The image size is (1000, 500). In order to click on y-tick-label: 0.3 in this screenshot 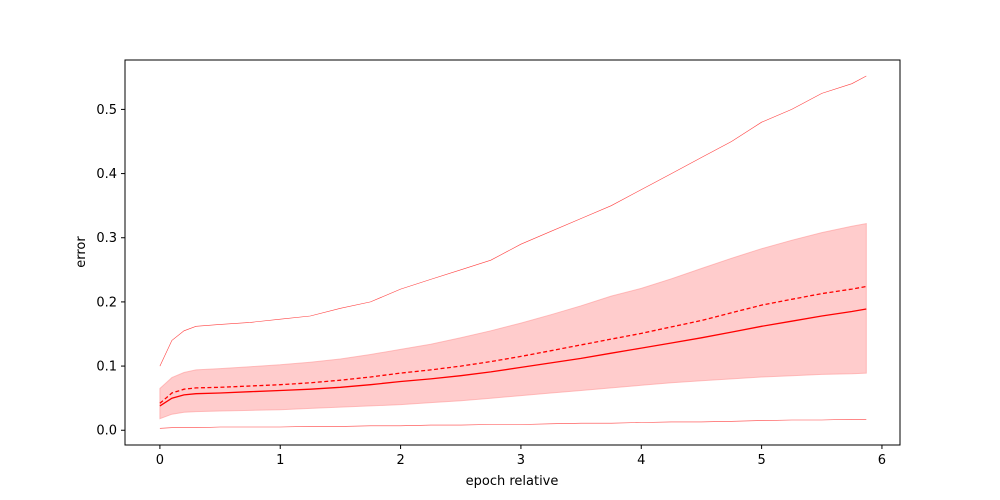, I will do `click(106, 238)`.